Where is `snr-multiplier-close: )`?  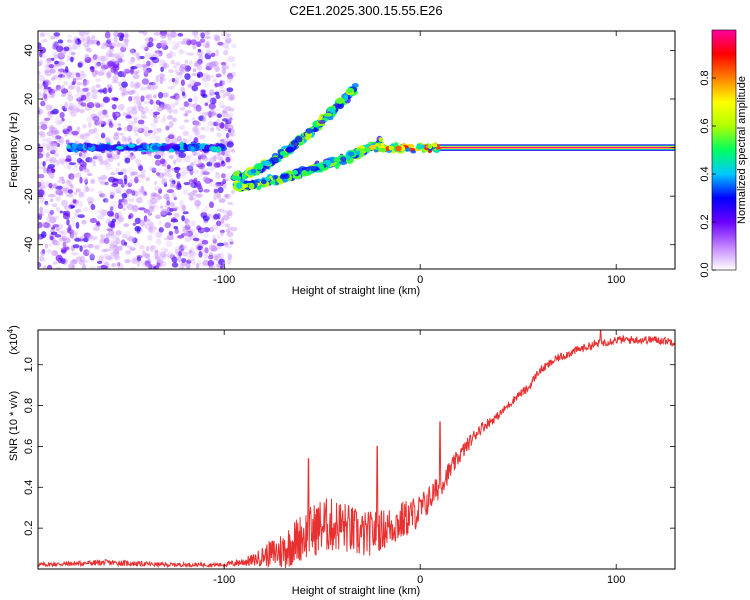
snr-multiplier-close: ) is located at coordinates (14, 327).